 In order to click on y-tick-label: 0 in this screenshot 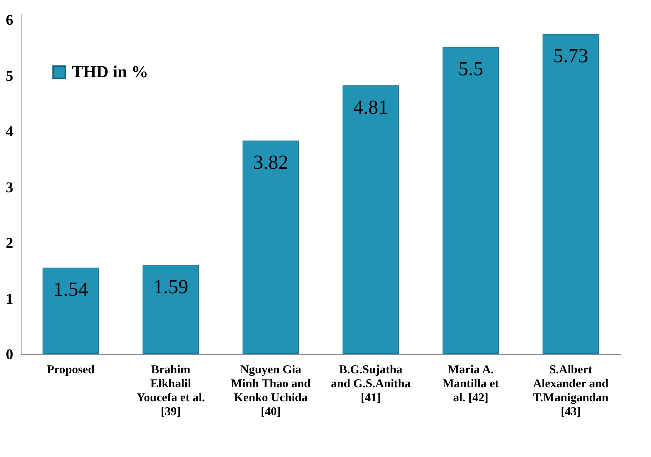, I will do `click(10, 356)`.